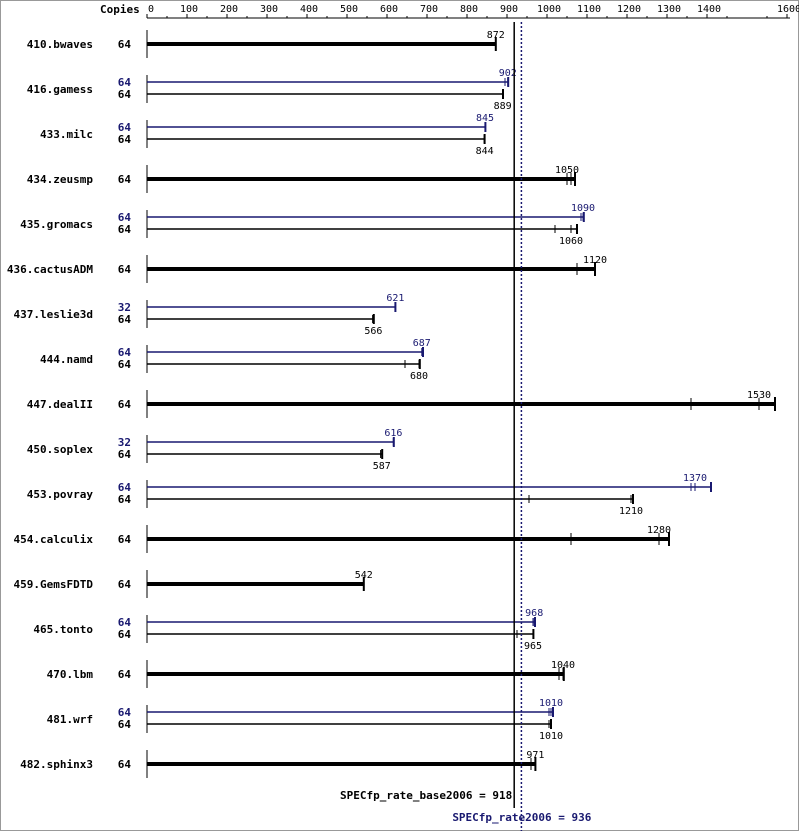  What do you see at coordinates (595, 260) in the screenshot?
I see `base-value-label: 1120` at bounding box center [595, 260].